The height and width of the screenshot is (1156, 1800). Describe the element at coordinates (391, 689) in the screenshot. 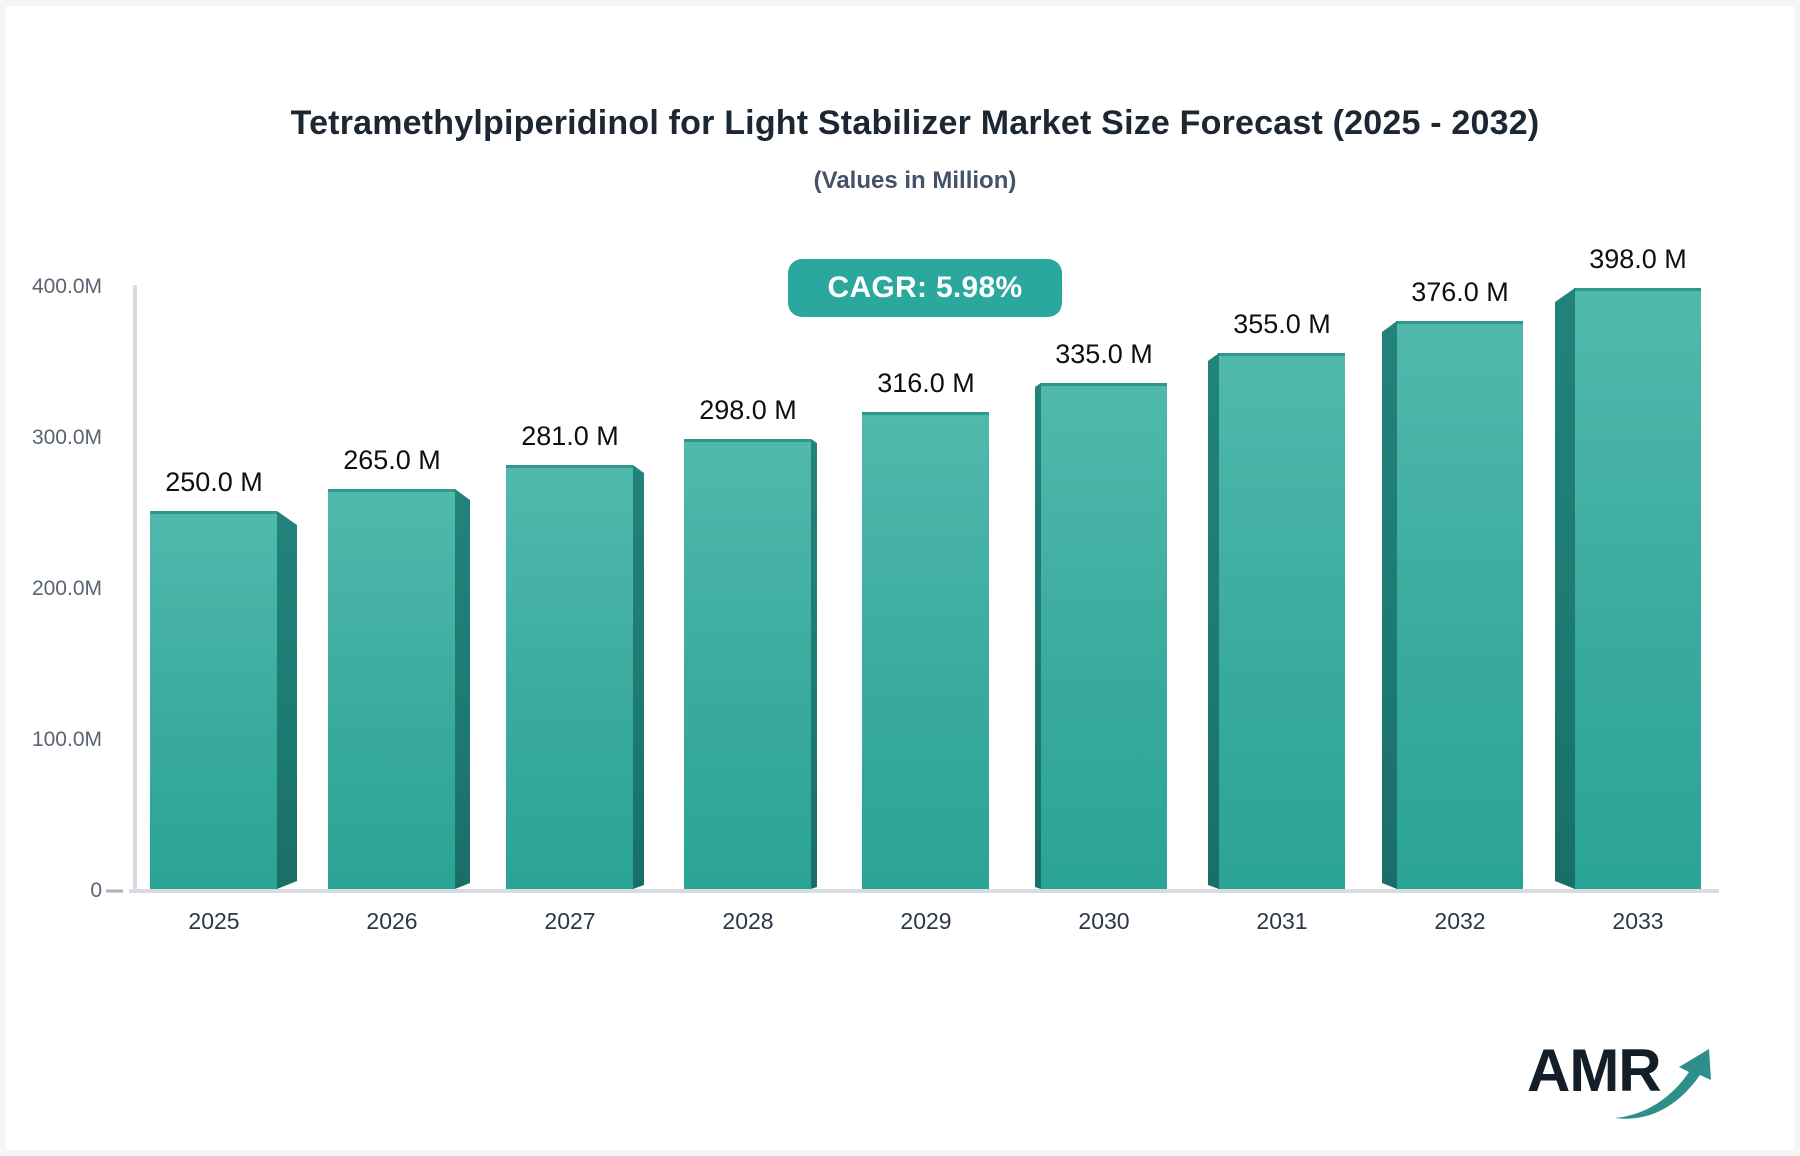

I see `bar-2026` at that location.